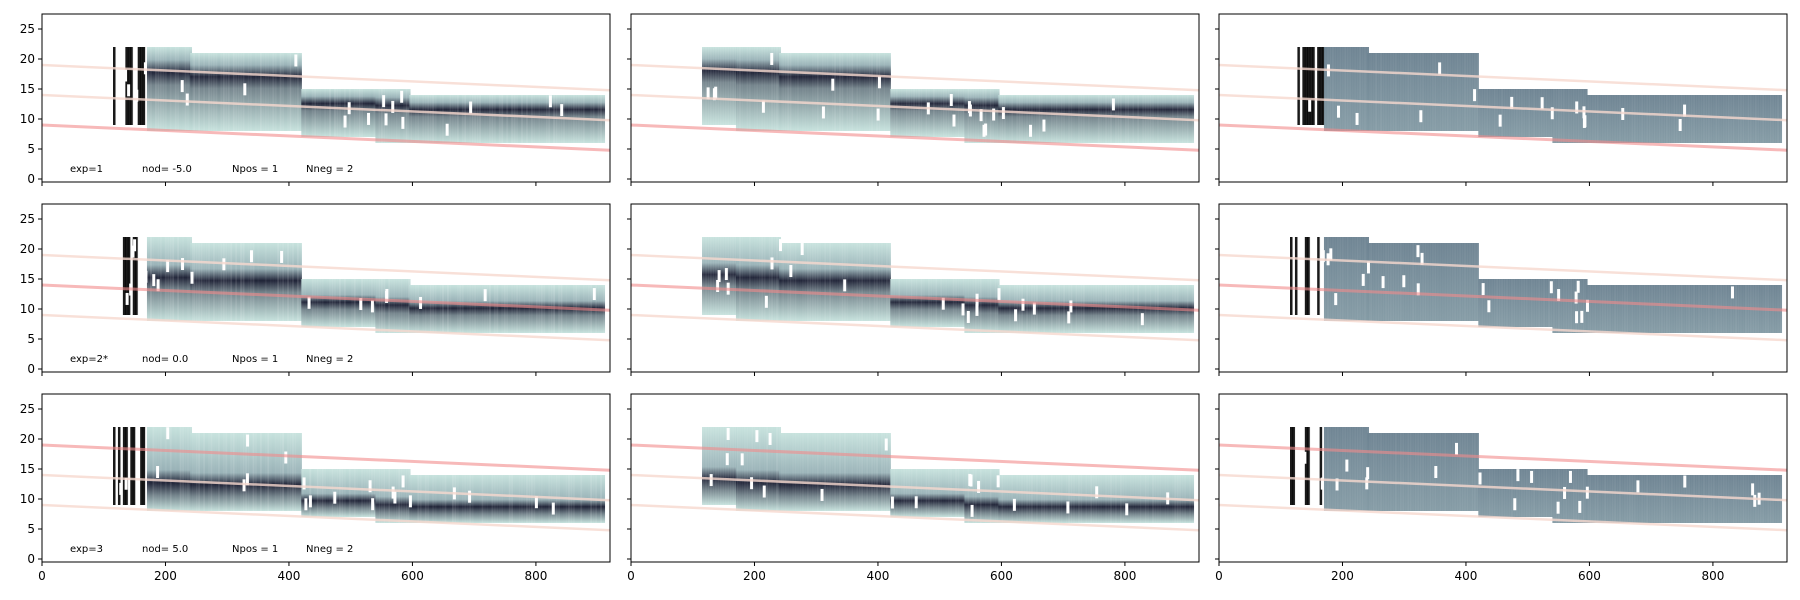 This screenshot has height=600, width=1800. I want to click on trace-line-upper, so click(915, 267).